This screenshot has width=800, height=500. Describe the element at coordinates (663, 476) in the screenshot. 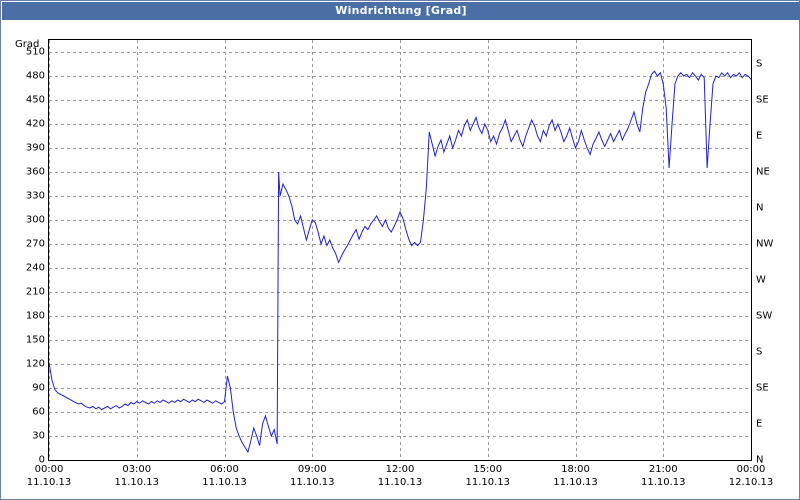

I see `x-tick-label: 21:00 11.10.13` at that location.